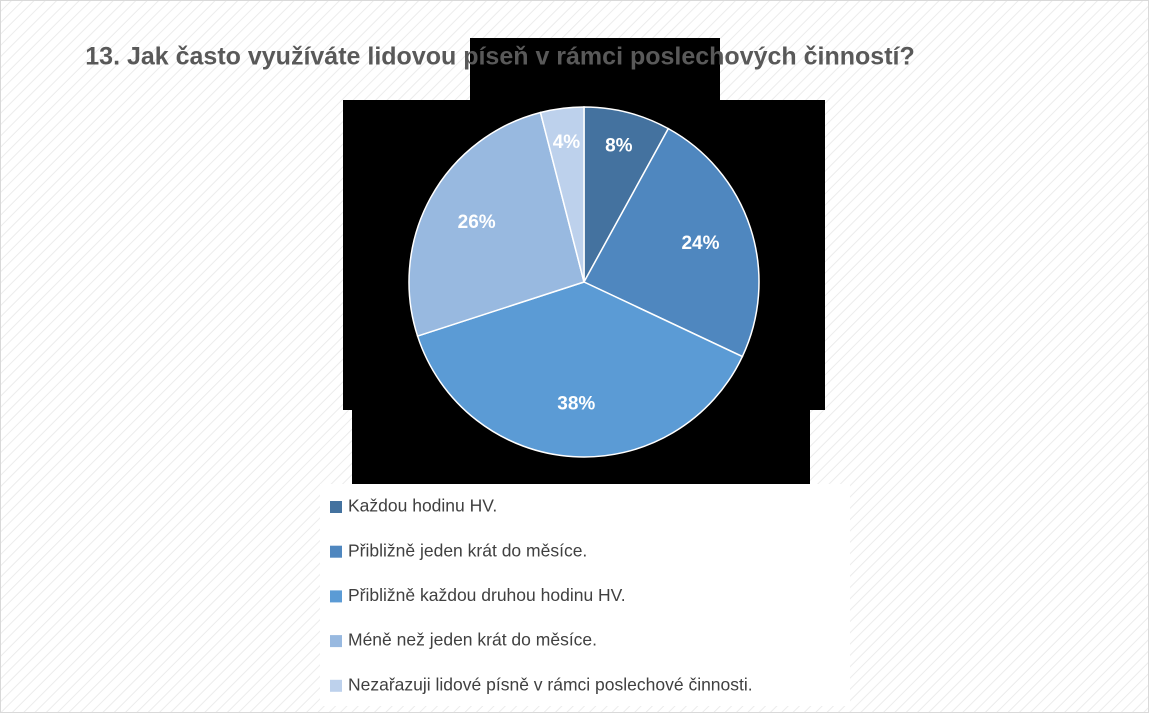 The width and height of the screenshot is (1149, 713). Describe the element at coordinates (472, 640) in the screenshot. I see `legend-label: Méně než jeden krát do měsíce.` at that location.